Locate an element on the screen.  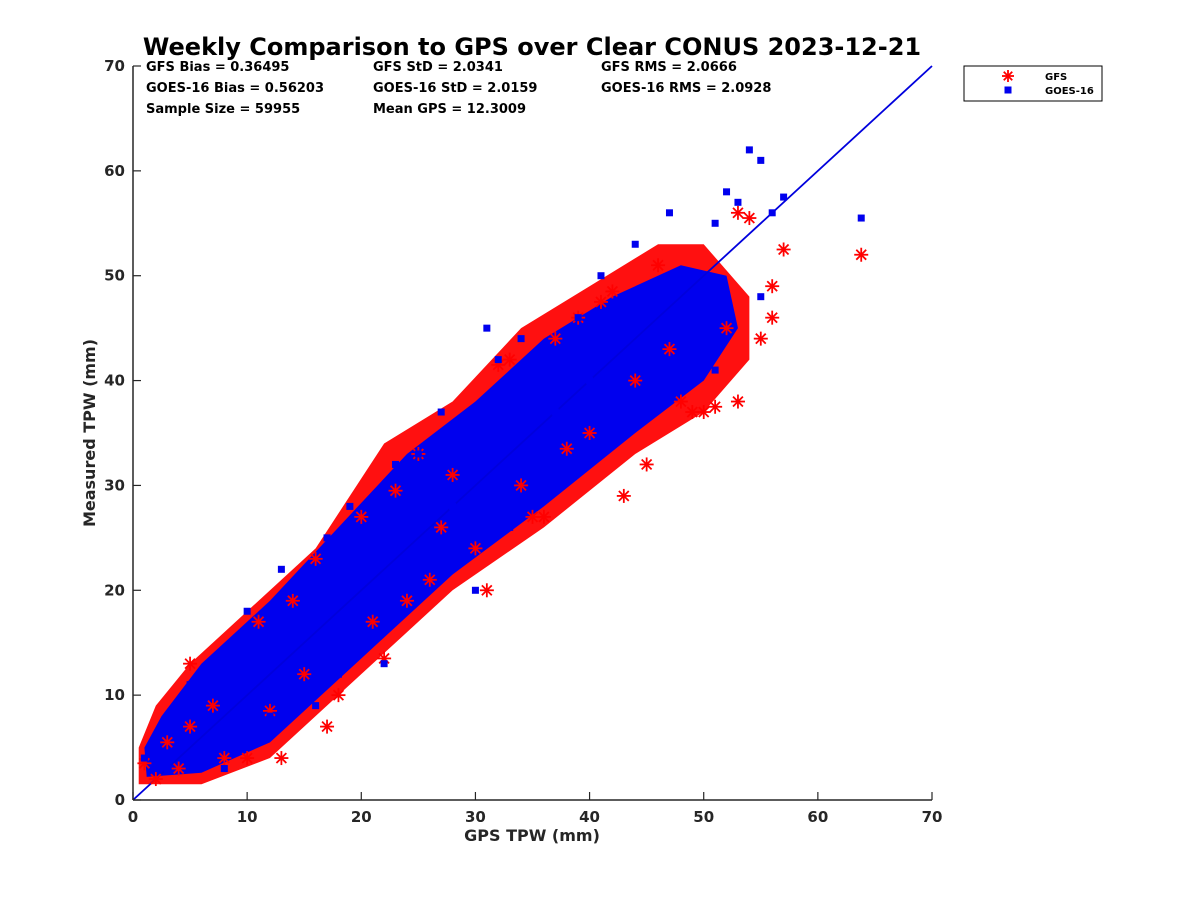
x-tick-label: 70 is located at coordinates (932, 817).